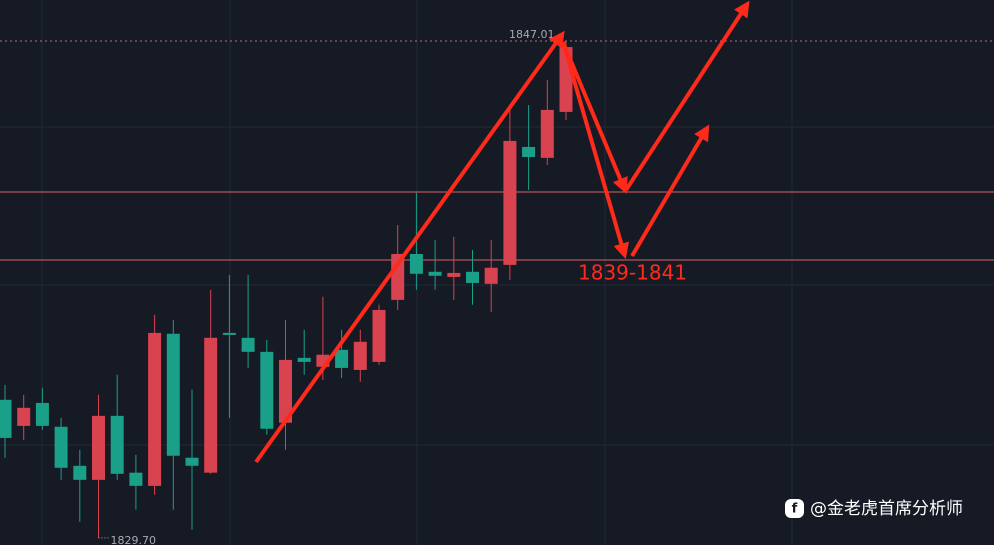  I want to click on low-price-label: 1829.70, so click(134, 539).